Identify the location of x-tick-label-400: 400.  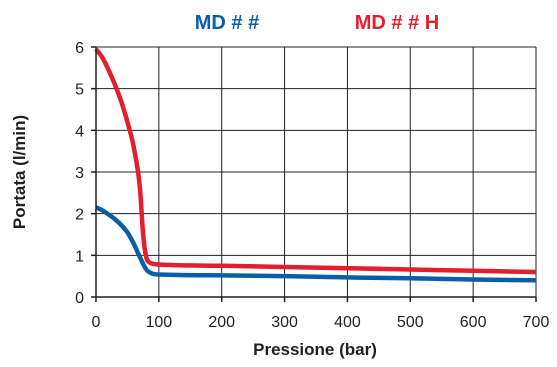
(347, 322).